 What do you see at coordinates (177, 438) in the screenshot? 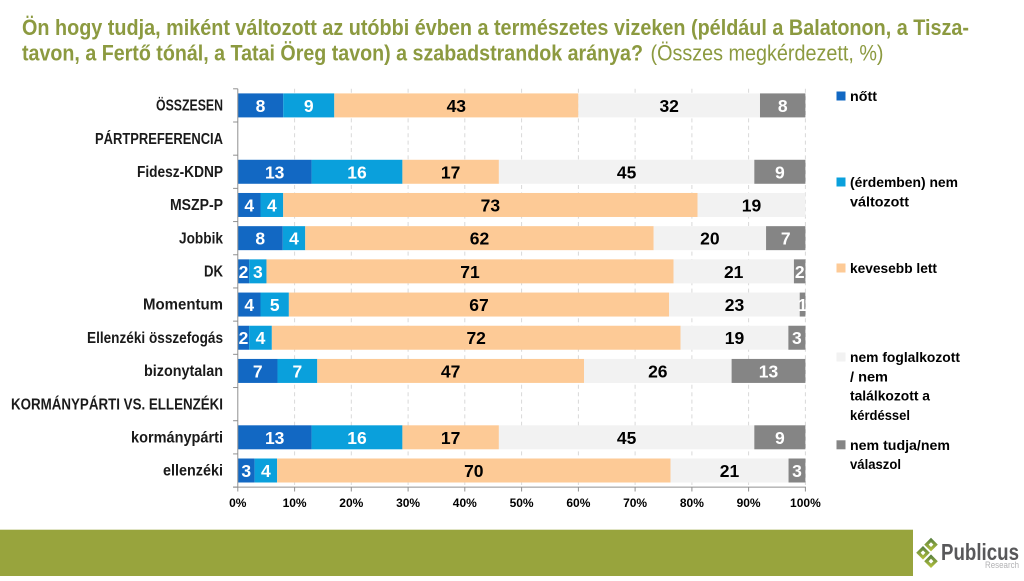
I see `svg-text: kormánypárti` at bounding box center [177, 438].